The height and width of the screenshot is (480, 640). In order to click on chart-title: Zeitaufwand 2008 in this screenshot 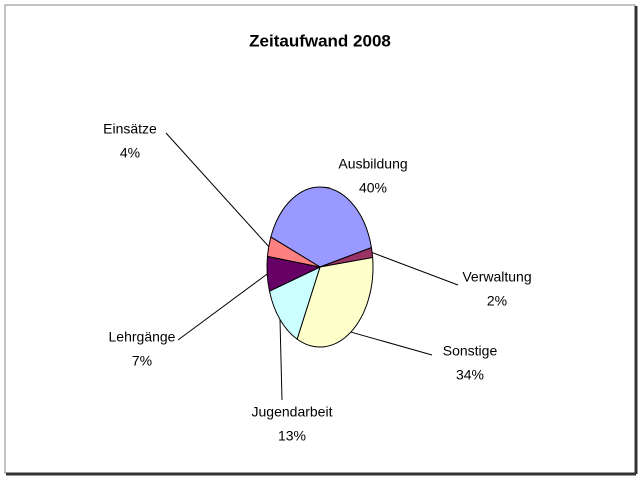, I will do `click(320, 40)`.